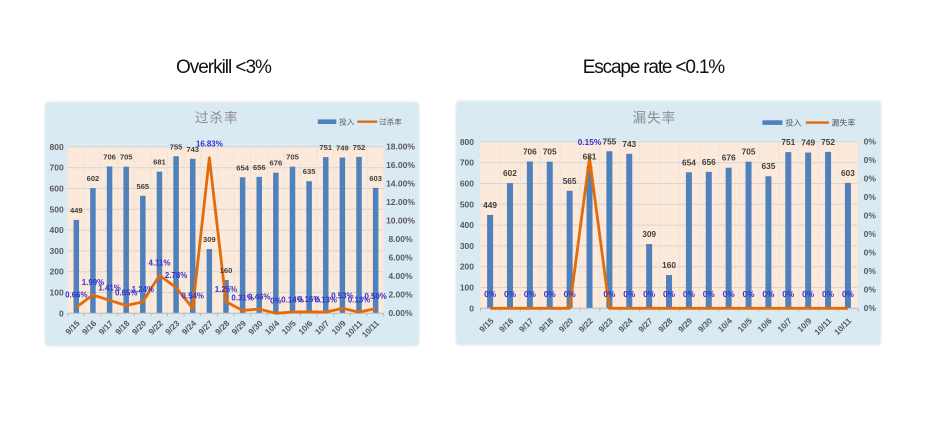 The height and width of the screenshot is (439, 930). Describe the element at coordinates (784, 325) in the screenshot. I see `svg-text: 10/7` at that location.